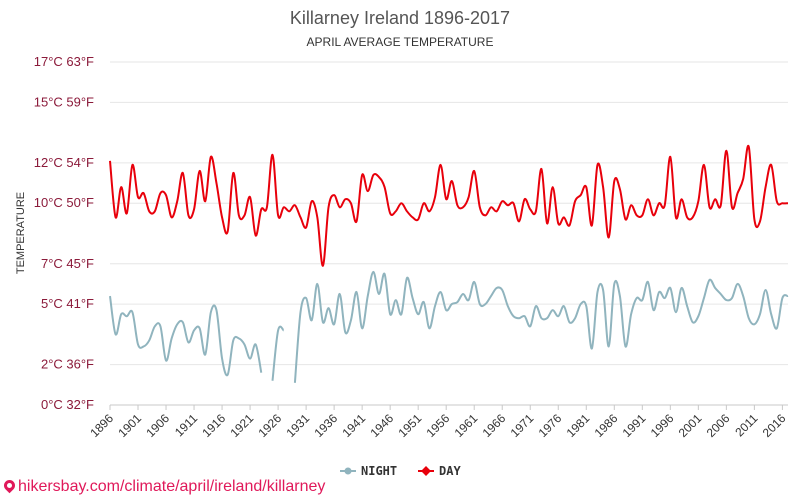  Describe the element at coordinates (9, 485) in the screenshot. I see `location-pin-icon` at that location.